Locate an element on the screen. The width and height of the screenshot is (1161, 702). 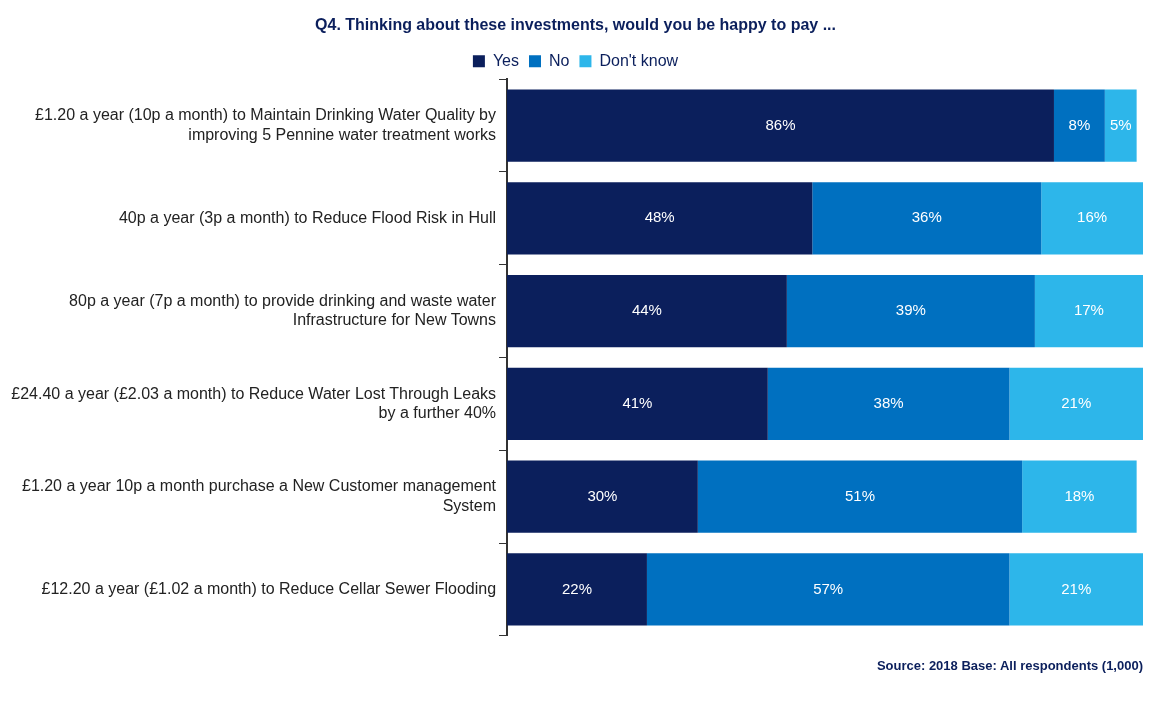
data-label: 38% is located at coordinates (888, 403).